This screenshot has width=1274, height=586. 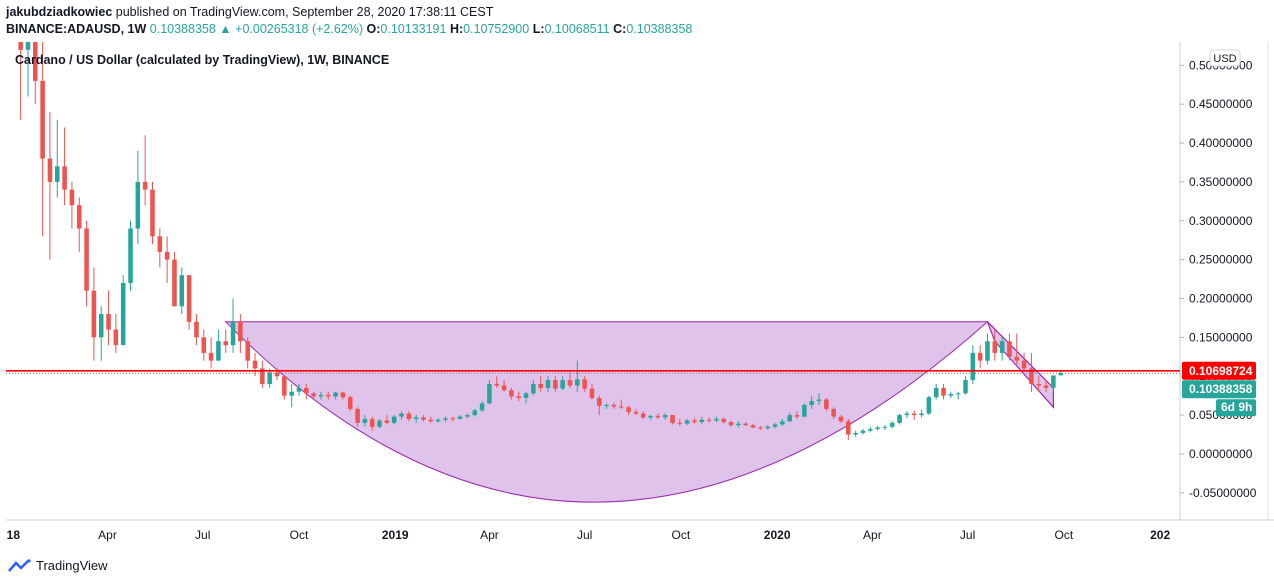 I want to click on low-label: L:, so click(x=538, y=29).